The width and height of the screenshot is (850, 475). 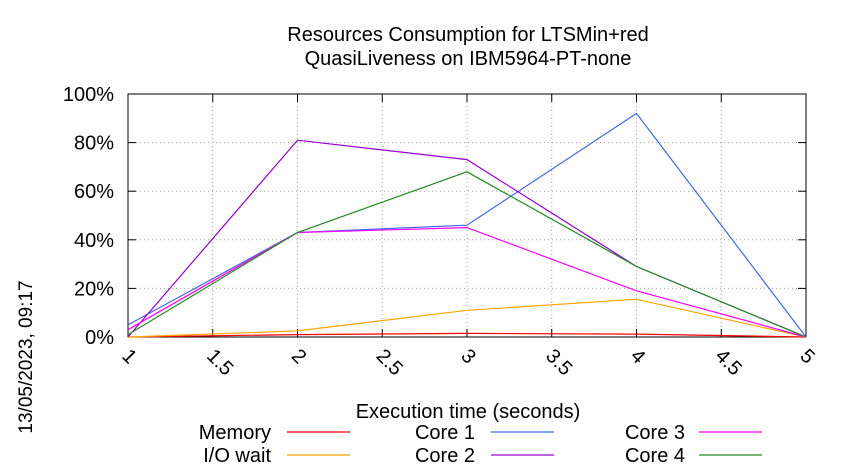 What do you see at coordinates (655, 433) in the screenshot?
I see `legend-label: Core 3` at bounding box center [655, 433].